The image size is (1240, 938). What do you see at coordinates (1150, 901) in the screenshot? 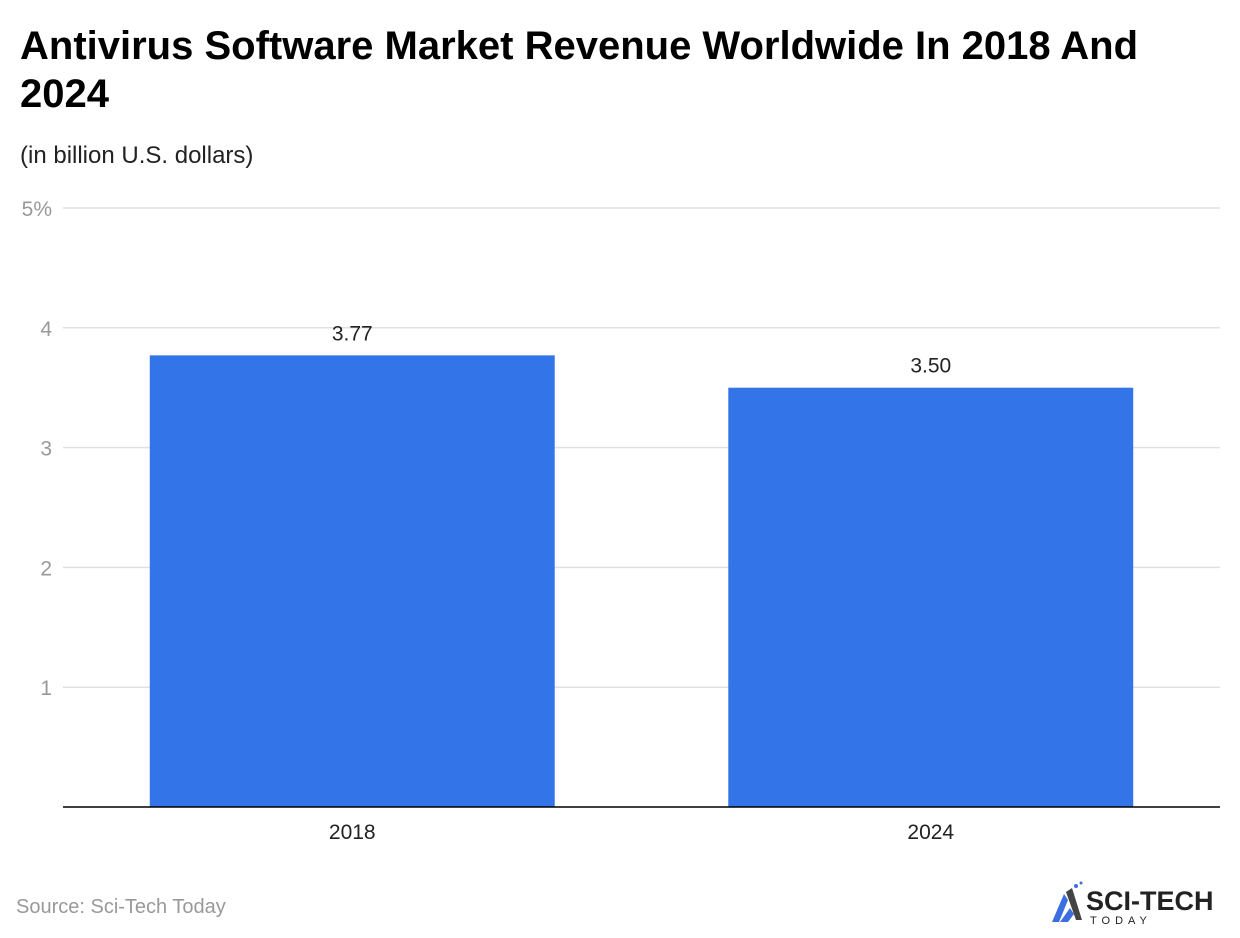
I see `svg-text: SCI-TECH` at bounding box center [1150, 901].